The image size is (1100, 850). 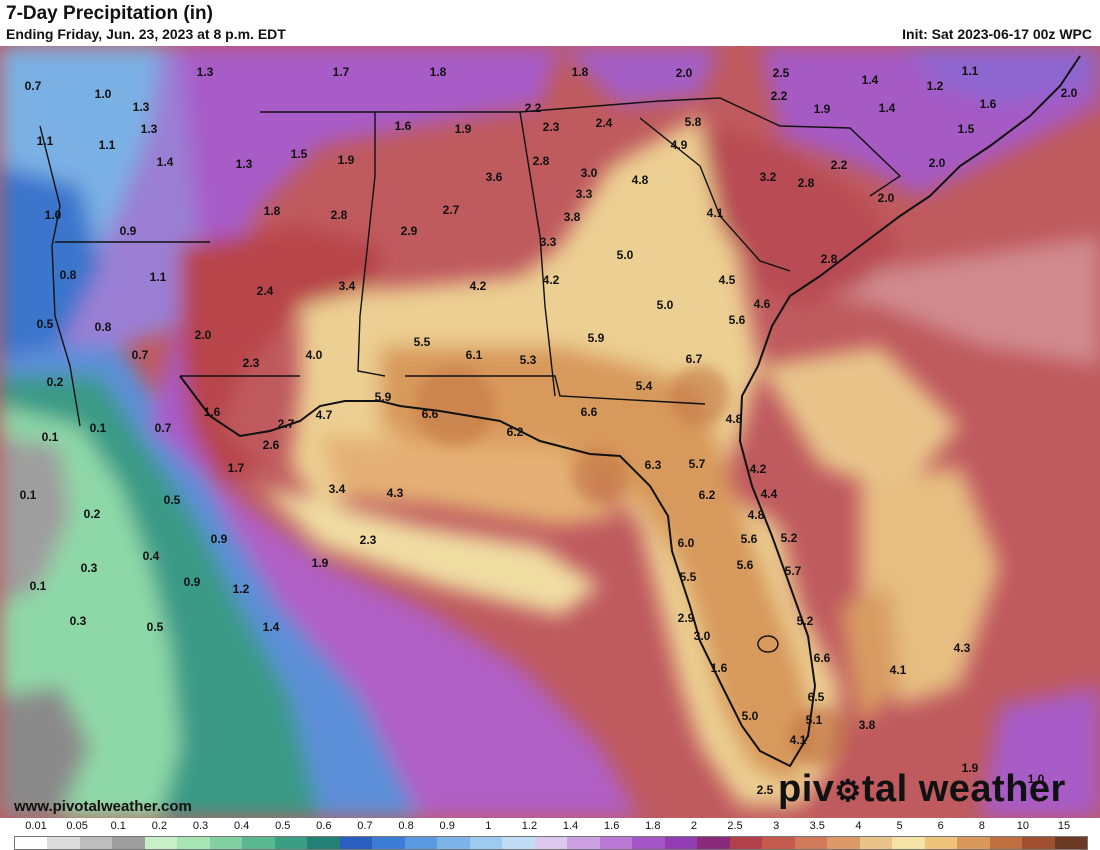 What do you see at coordinates (271, 445) in the screenshot?
I see `precip-value-label: 2.6` at bounding box center [271, 445].